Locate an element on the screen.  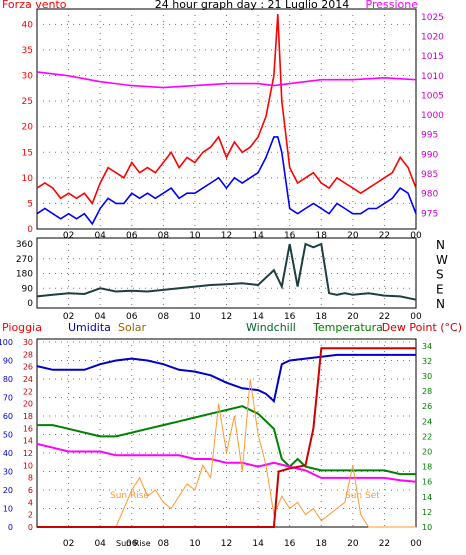
pressure-tick-label: 985 is located at coordinates (429, 175).